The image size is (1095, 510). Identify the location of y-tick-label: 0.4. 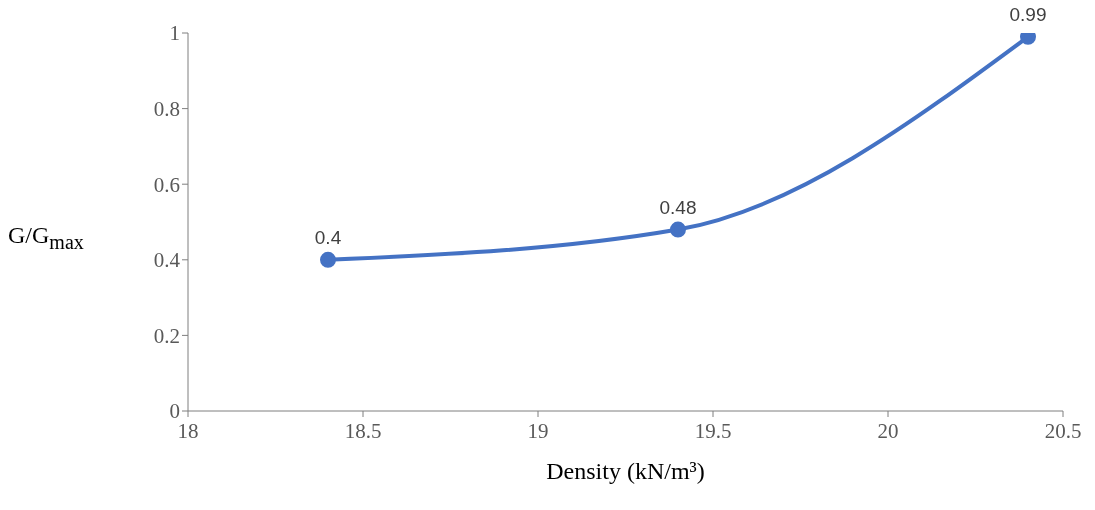
(167, 260).